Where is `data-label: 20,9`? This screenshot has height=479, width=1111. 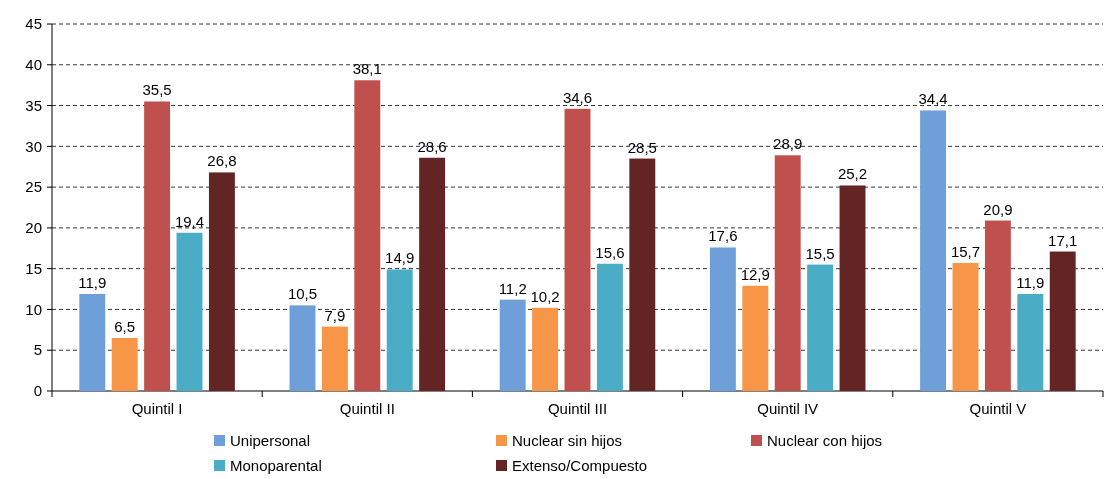 data-label: 20,9 is located at coordinates (998, 209).